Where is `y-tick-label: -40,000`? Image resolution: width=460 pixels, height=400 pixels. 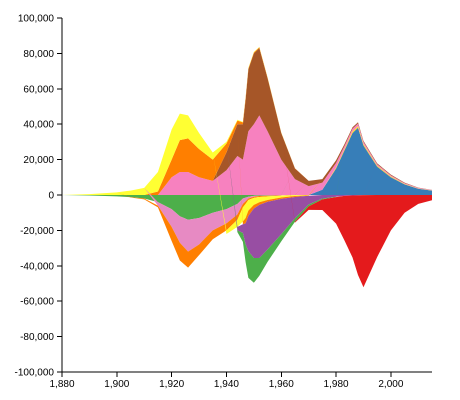 y-tick-label: -40,000 is located at coordinates (37, 266).